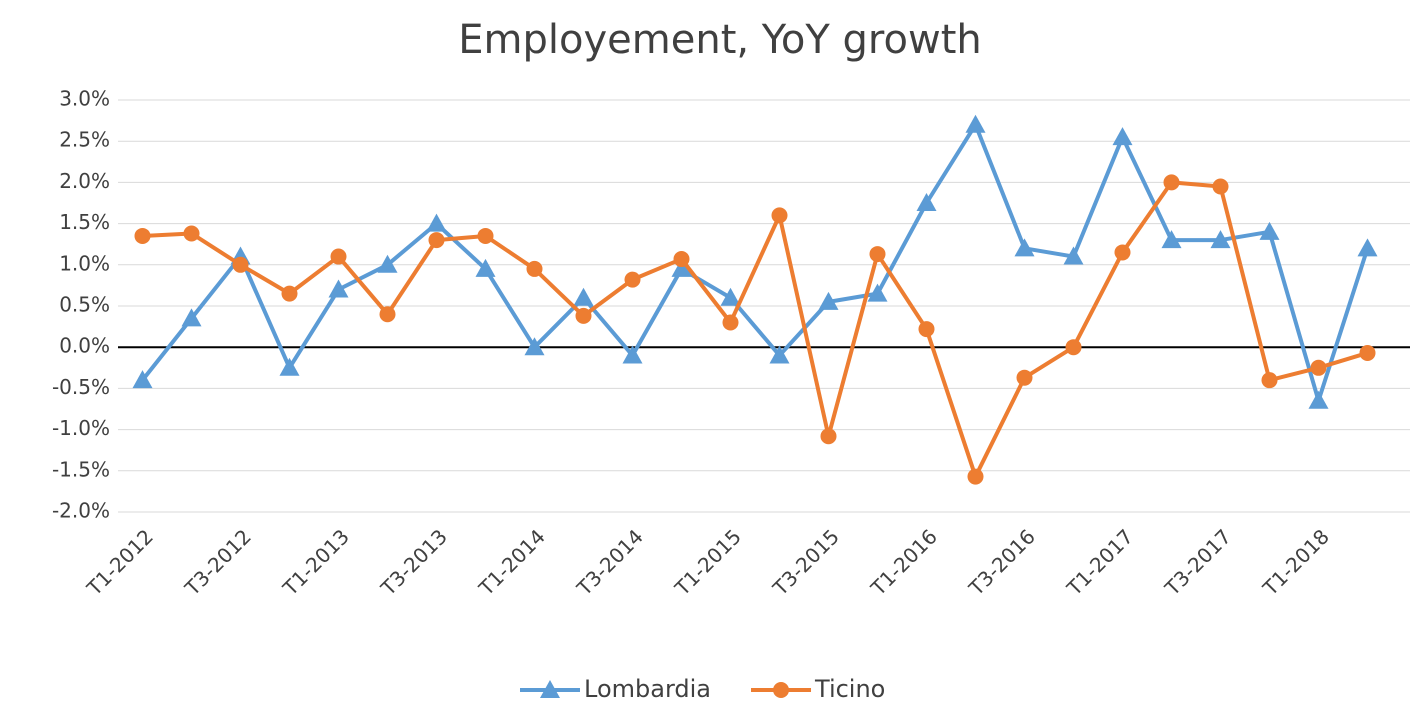 This screenshot has width=1414, height=710. I want to click on x-tick-label: T1-2012, so click(120, 562).